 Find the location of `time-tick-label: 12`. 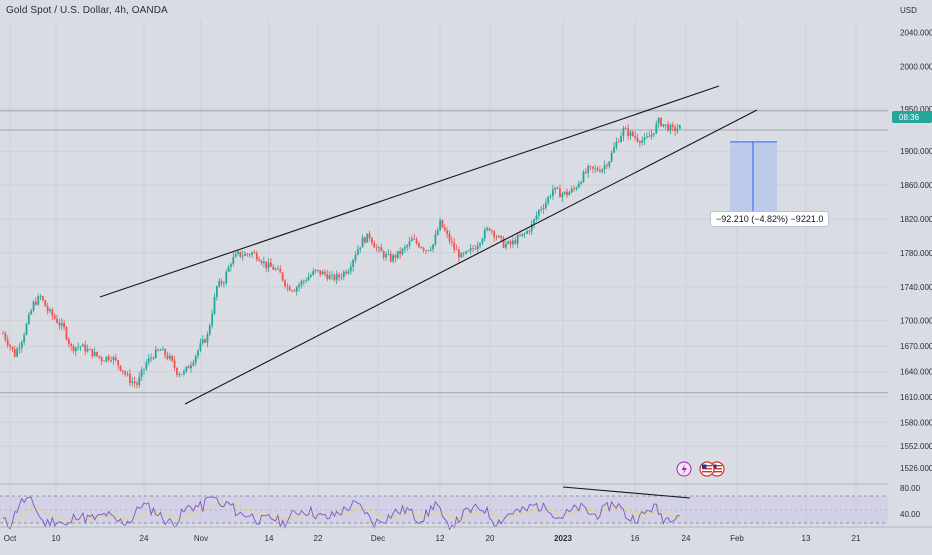

time-tick-label: 12 is located at coordinates (440, 538).